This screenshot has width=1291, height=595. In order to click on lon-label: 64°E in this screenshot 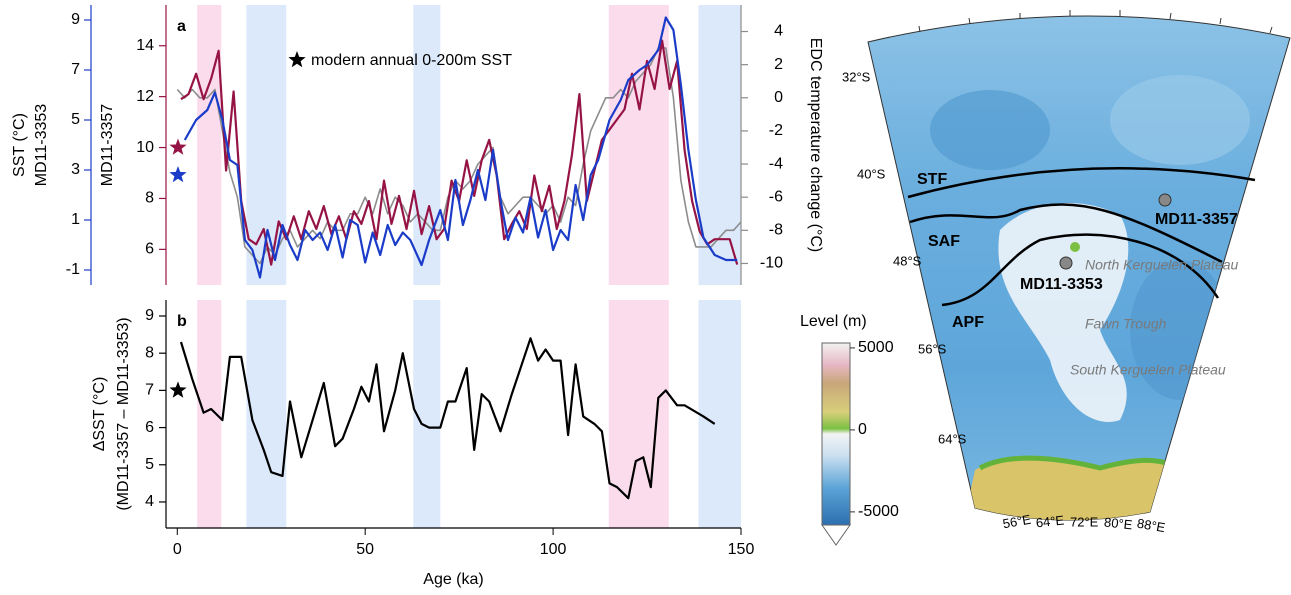, I will do `click(1050, 521)`.